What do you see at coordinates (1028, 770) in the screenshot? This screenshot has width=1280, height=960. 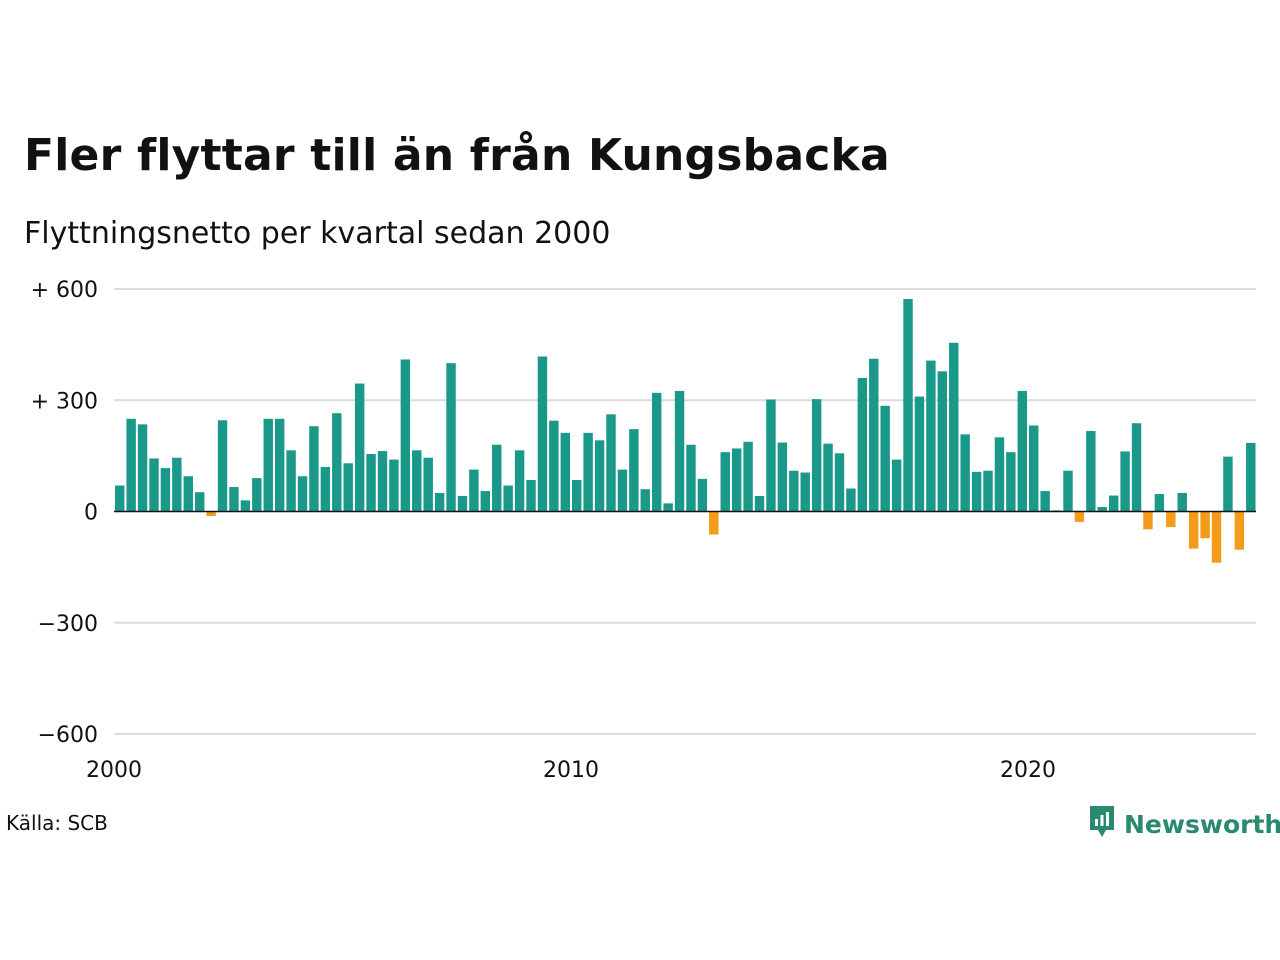 I see `x-tick-label: 2020` at bounding box center [1028, 770].